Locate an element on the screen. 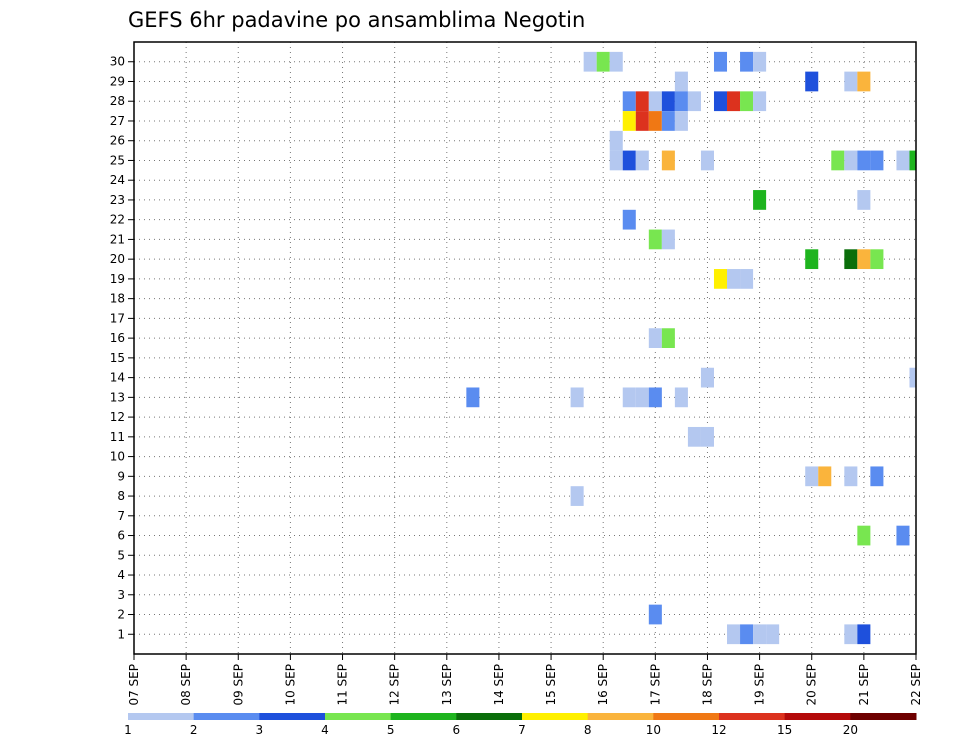 This screenshot has height=742, width=960. colorbar-label: 6 is located at coordinates (457, 730).